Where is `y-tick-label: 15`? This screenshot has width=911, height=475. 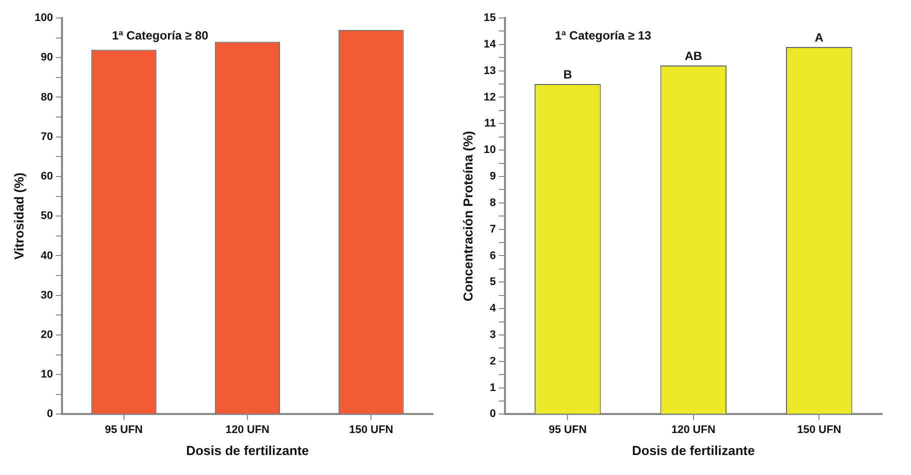
y-tick-label: 15 is located at coordinates (490, 18).